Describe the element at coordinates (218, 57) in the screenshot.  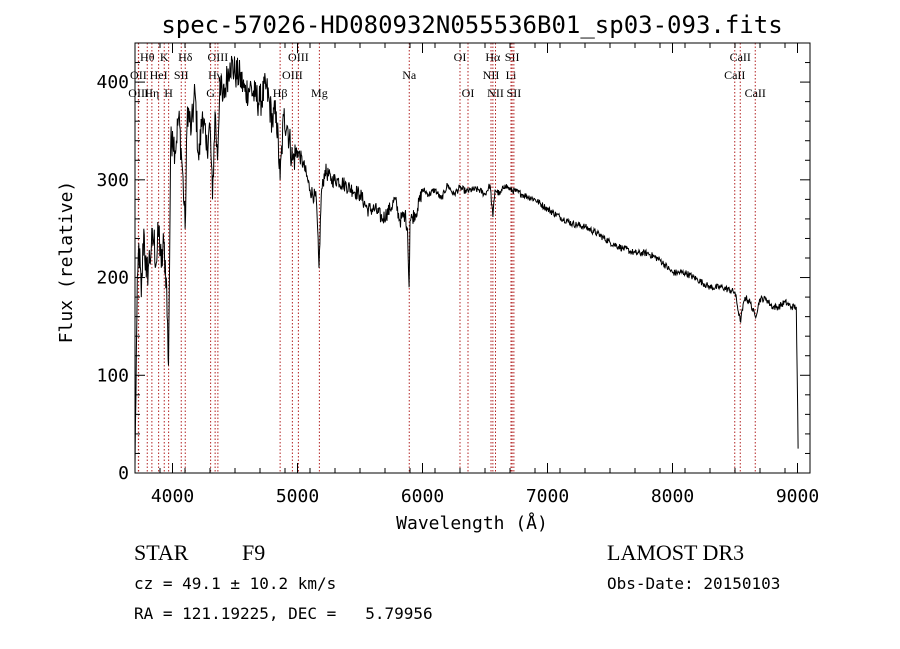
I see `line-label-9: OIII` at that location.